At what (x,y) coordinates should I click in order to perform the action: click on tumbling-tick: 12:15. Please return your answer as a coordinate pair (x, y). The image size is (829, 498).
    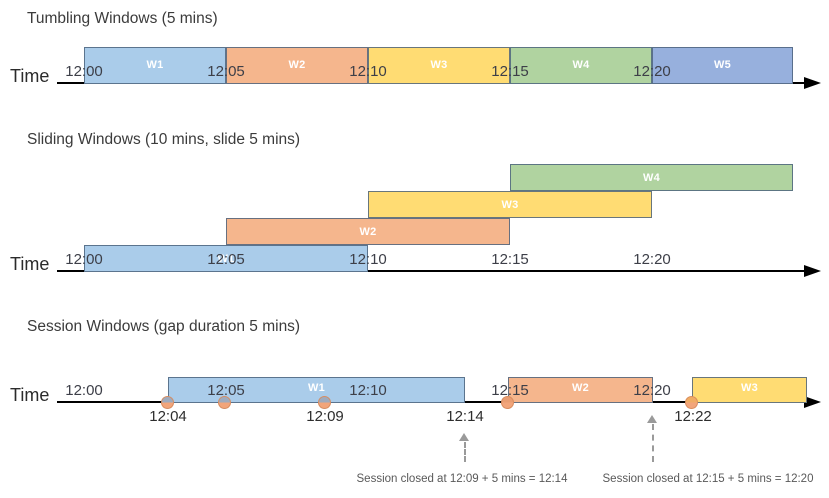
    Looking at the image, I should click on (510, 71).